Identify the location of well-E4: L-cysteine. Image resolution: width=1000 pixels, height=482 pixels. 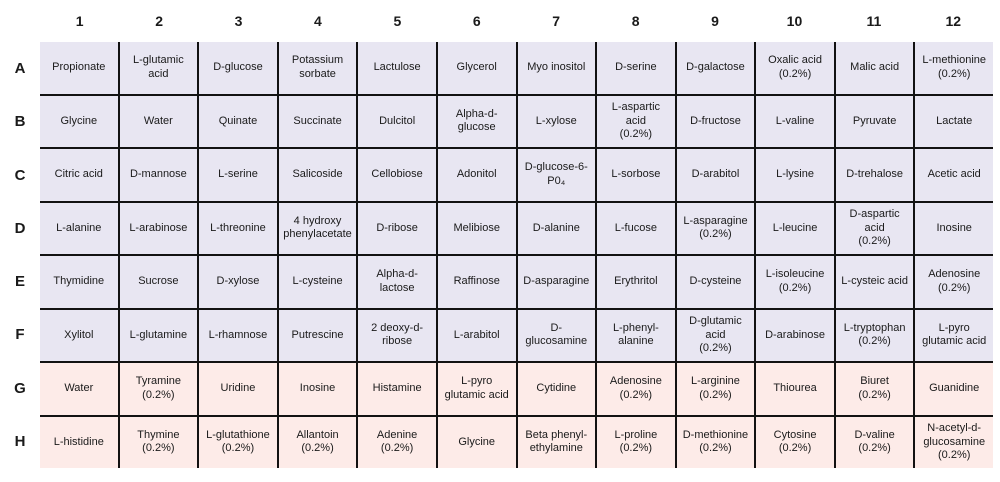
(317, 282).